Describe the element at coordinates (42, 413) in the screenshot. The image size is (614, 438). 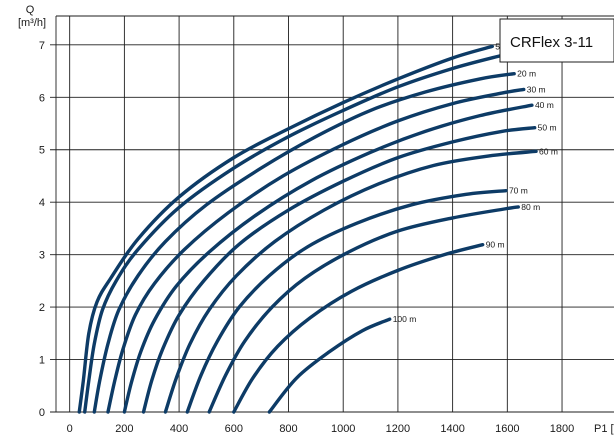
I see `y-tick-label: 0` at that location.